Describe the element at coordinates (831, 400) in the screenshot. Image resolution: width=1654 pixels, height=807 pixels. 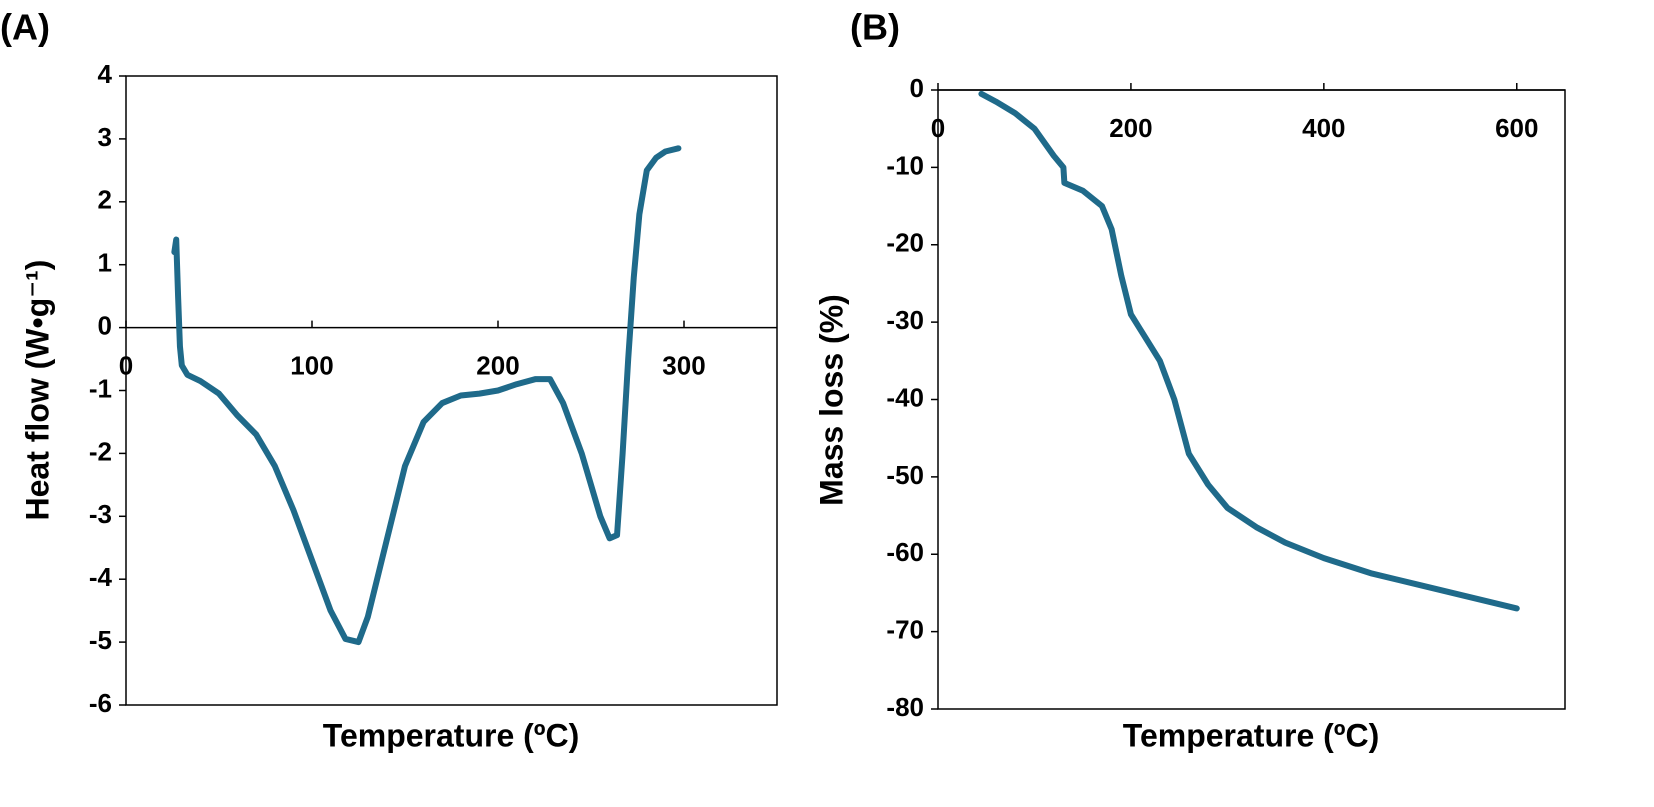
I see `y-axis-label: Mass loss (%)` at that location.